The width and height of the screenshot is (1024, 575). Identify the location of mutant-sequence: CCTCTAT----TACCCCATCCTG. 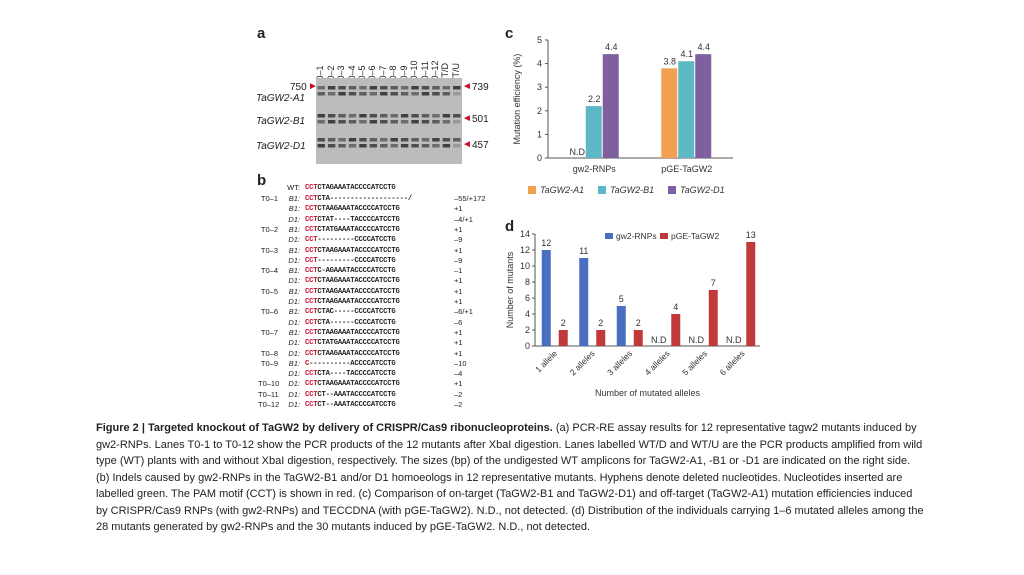
(352, 219).